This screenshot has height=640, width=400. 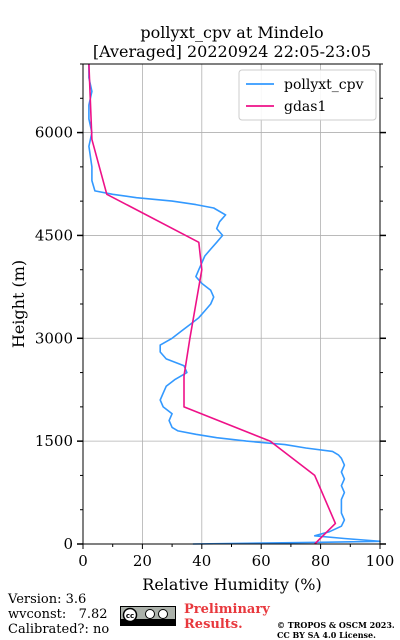 What do you see at coordinates (54, 441) in the screenshot?
I see `y-tick-label: 1500` at bounding box center [54, 441].